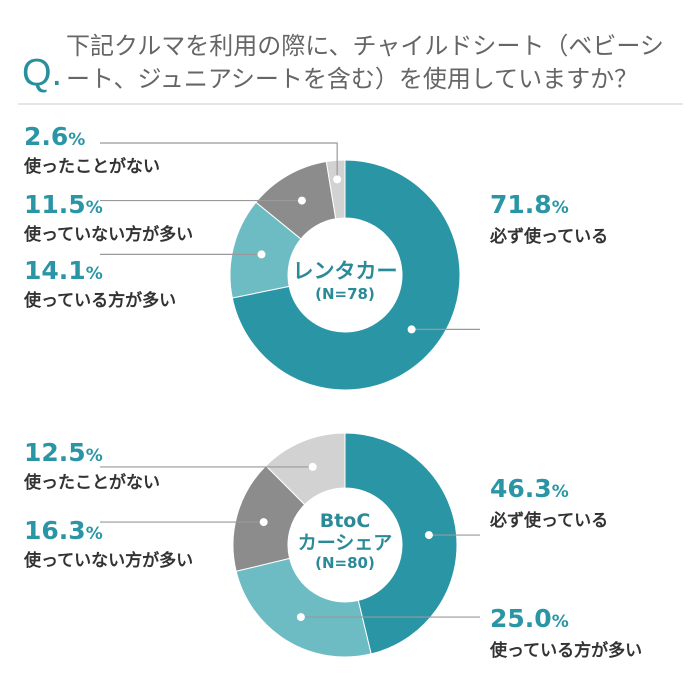 The width and height of the screenshot is (700, 700). Describe the element at coordinates (63, 452) in the screenshot. I see `pct-label-c2-never: 12.5%` at that location.